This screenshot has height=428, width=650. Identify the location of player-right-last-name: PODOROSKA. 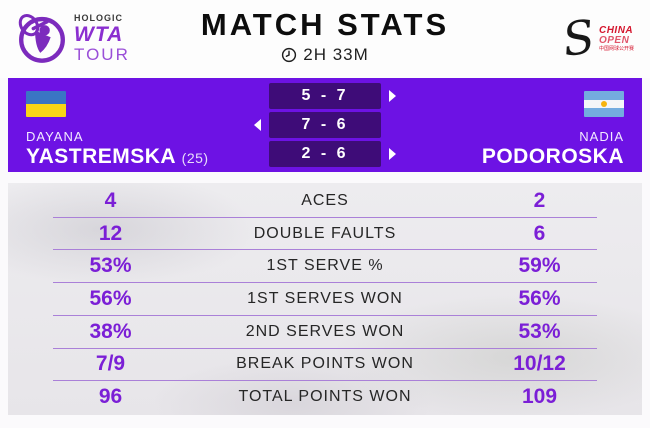
(552, 156).